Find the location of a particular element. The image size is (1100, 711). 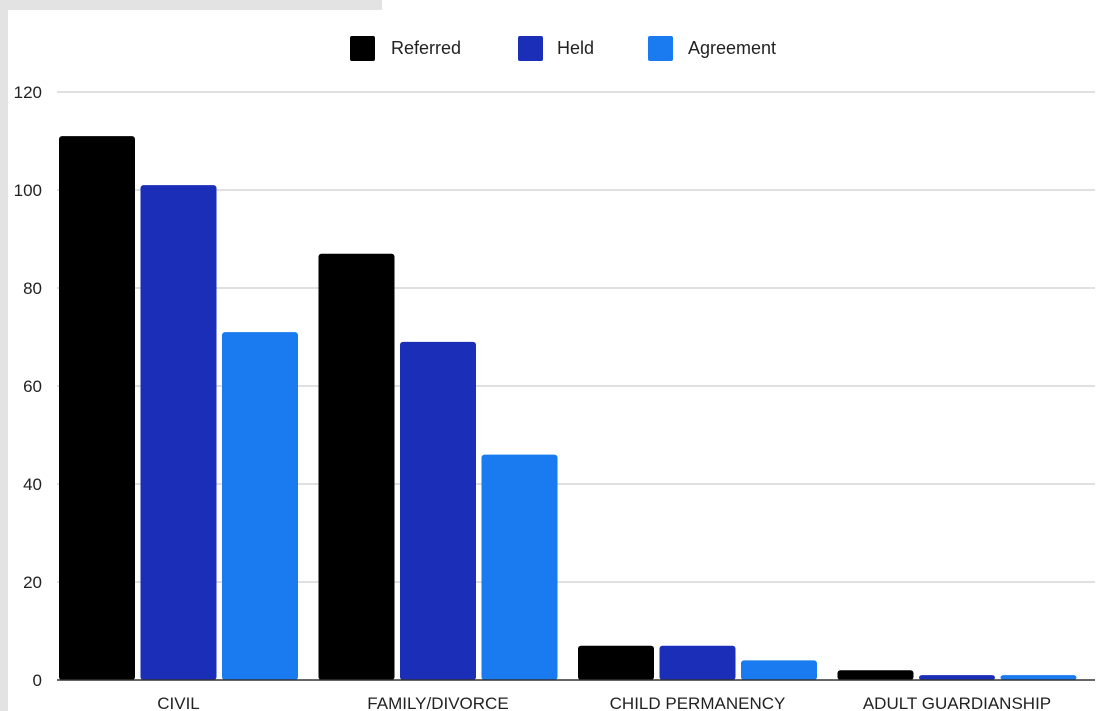

x-tick-label-0: CIVIL is located at coordinates (178, 702).